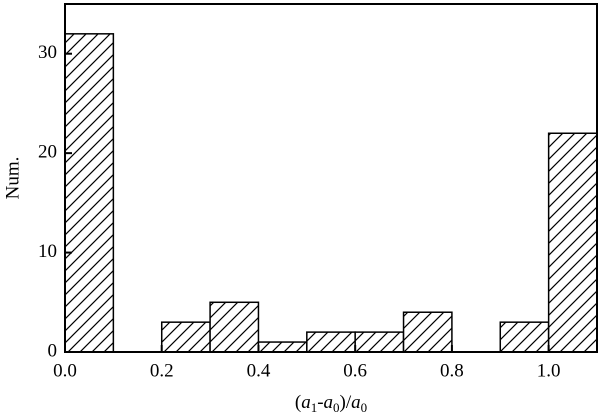 This screenshot has width=600, height=419. I want to click on y-axis-label: Num., so click(12, 178).